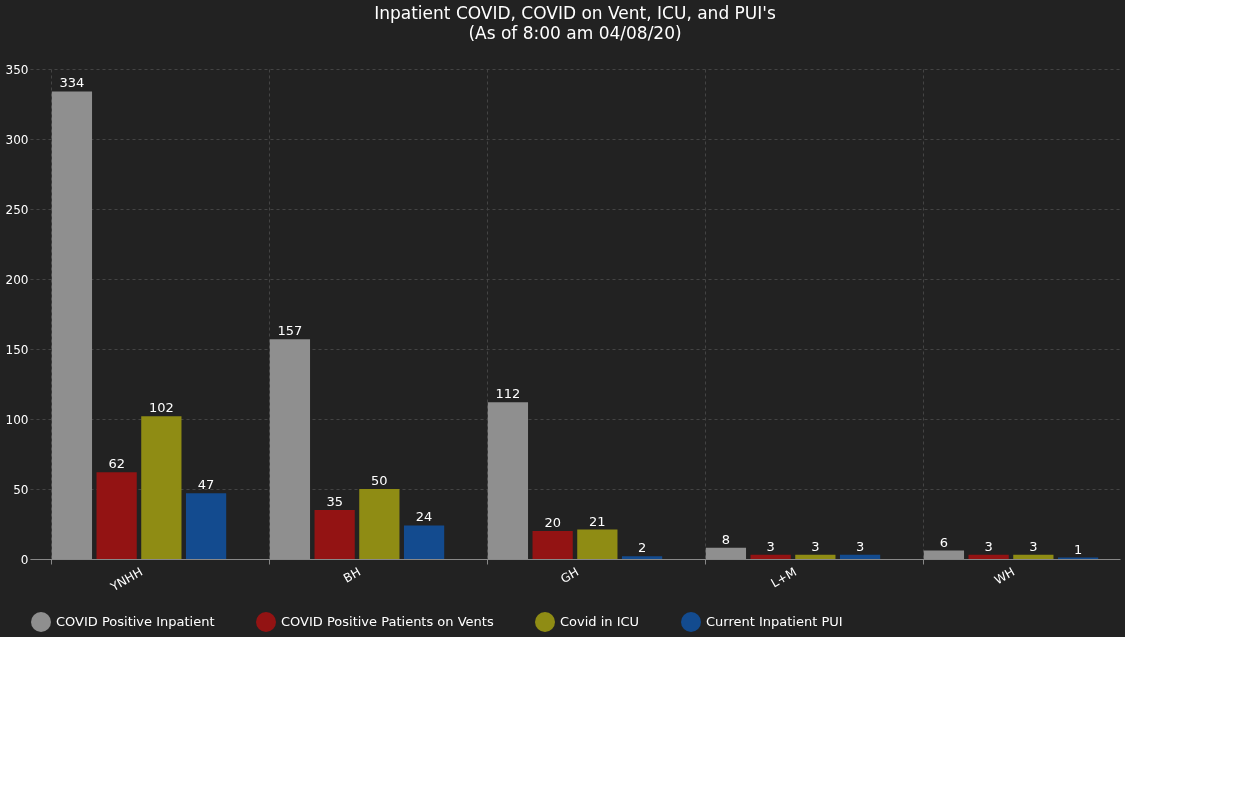 The width and height of the screenshot is (1237, 787). Describe the element at coordinates (783, 577) in the screenshot. I see `x-tick-label: L+M` at that location.